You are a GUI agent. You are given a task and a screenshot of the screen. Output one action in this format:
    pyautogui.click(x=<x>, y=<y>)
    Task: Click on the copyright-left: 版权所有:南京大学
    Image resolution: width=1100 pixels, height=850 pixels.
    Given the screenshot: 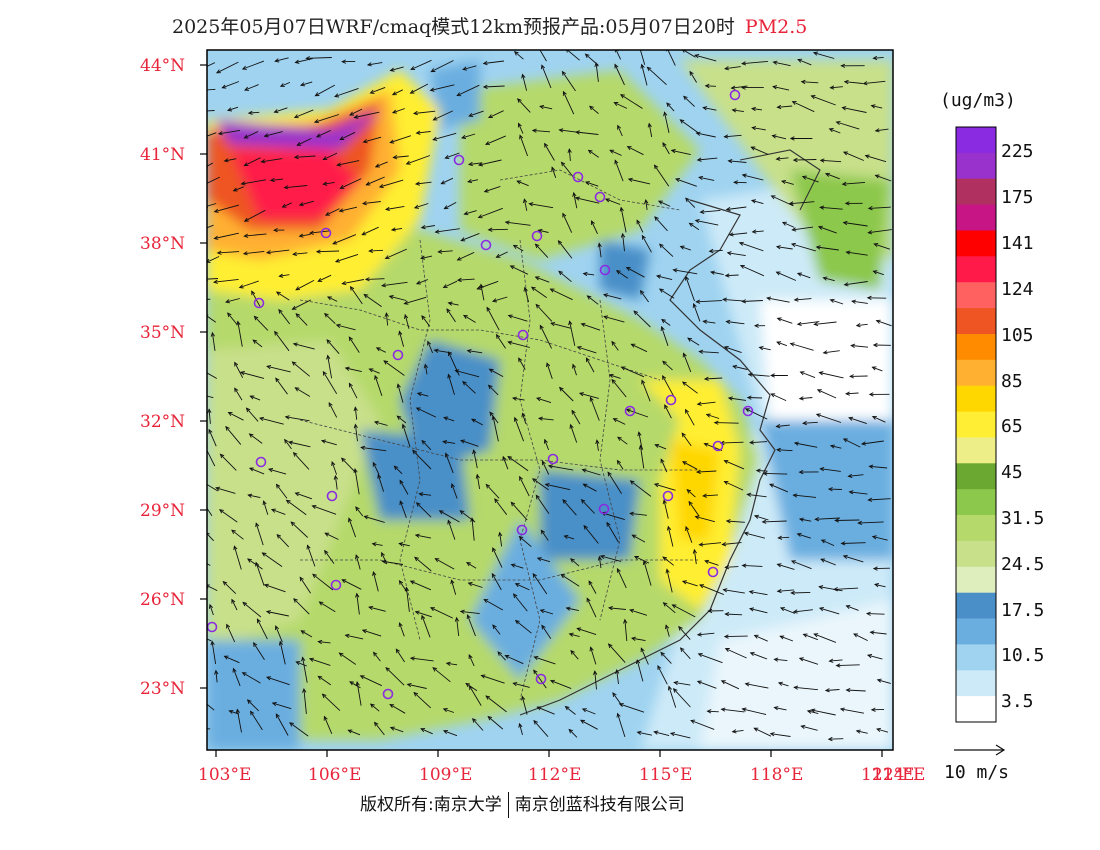 What is the action you would take?
    pyautogui.click(x=431, y=805)
    